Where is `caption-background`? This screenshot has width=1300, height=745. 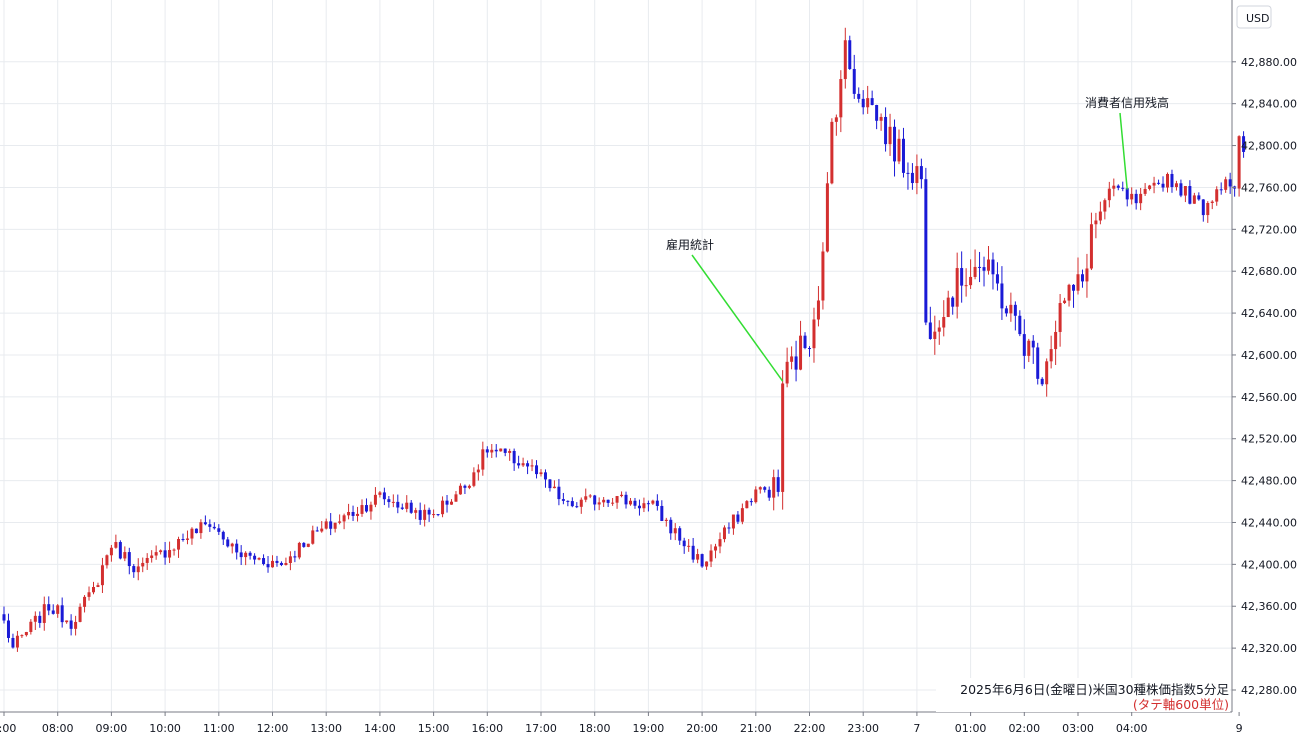 caption-background is located at coordinates (1083, 695).